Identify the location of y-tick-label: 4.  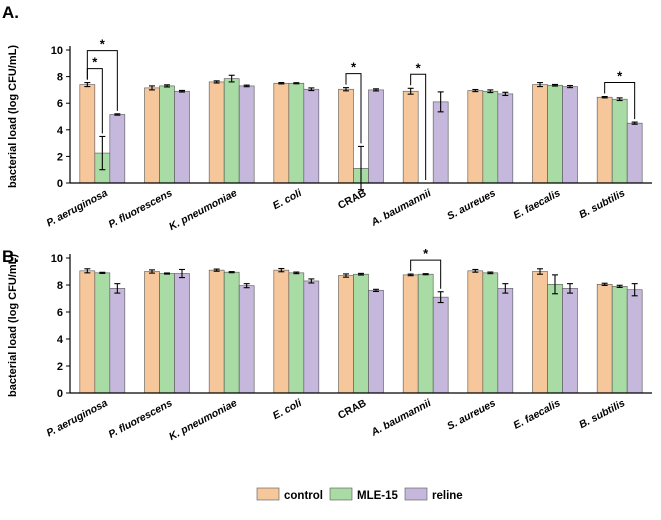
(60, 340).